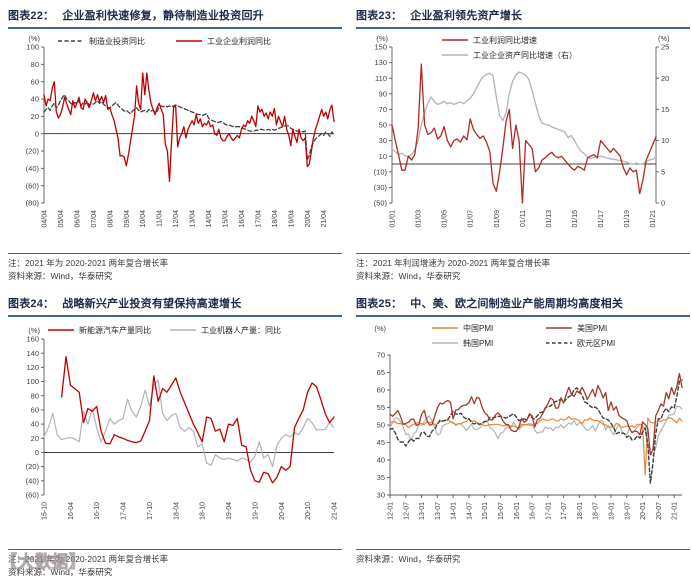 Image resolution: width=692 pixels, height=576 pixels. What do you see at coordinates (152, 304) in the screenshot?
I see `figure-title: 战略新兴产业投资有望保持高速增长` at bounding box center [152, 304].